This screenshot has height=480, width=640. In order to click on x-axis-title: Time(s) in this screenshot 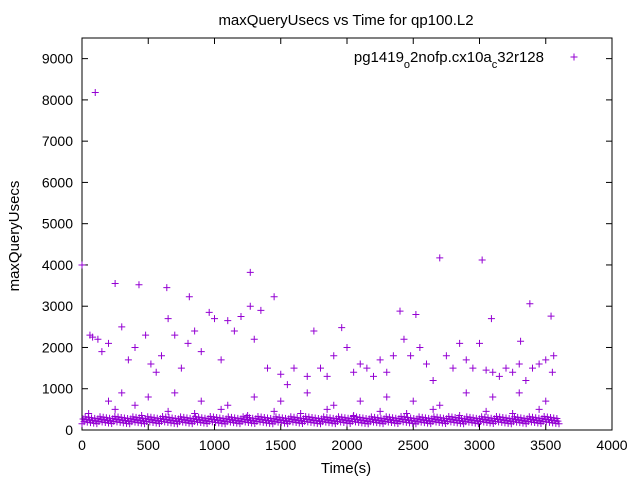, I will do `click(346, 468)`.